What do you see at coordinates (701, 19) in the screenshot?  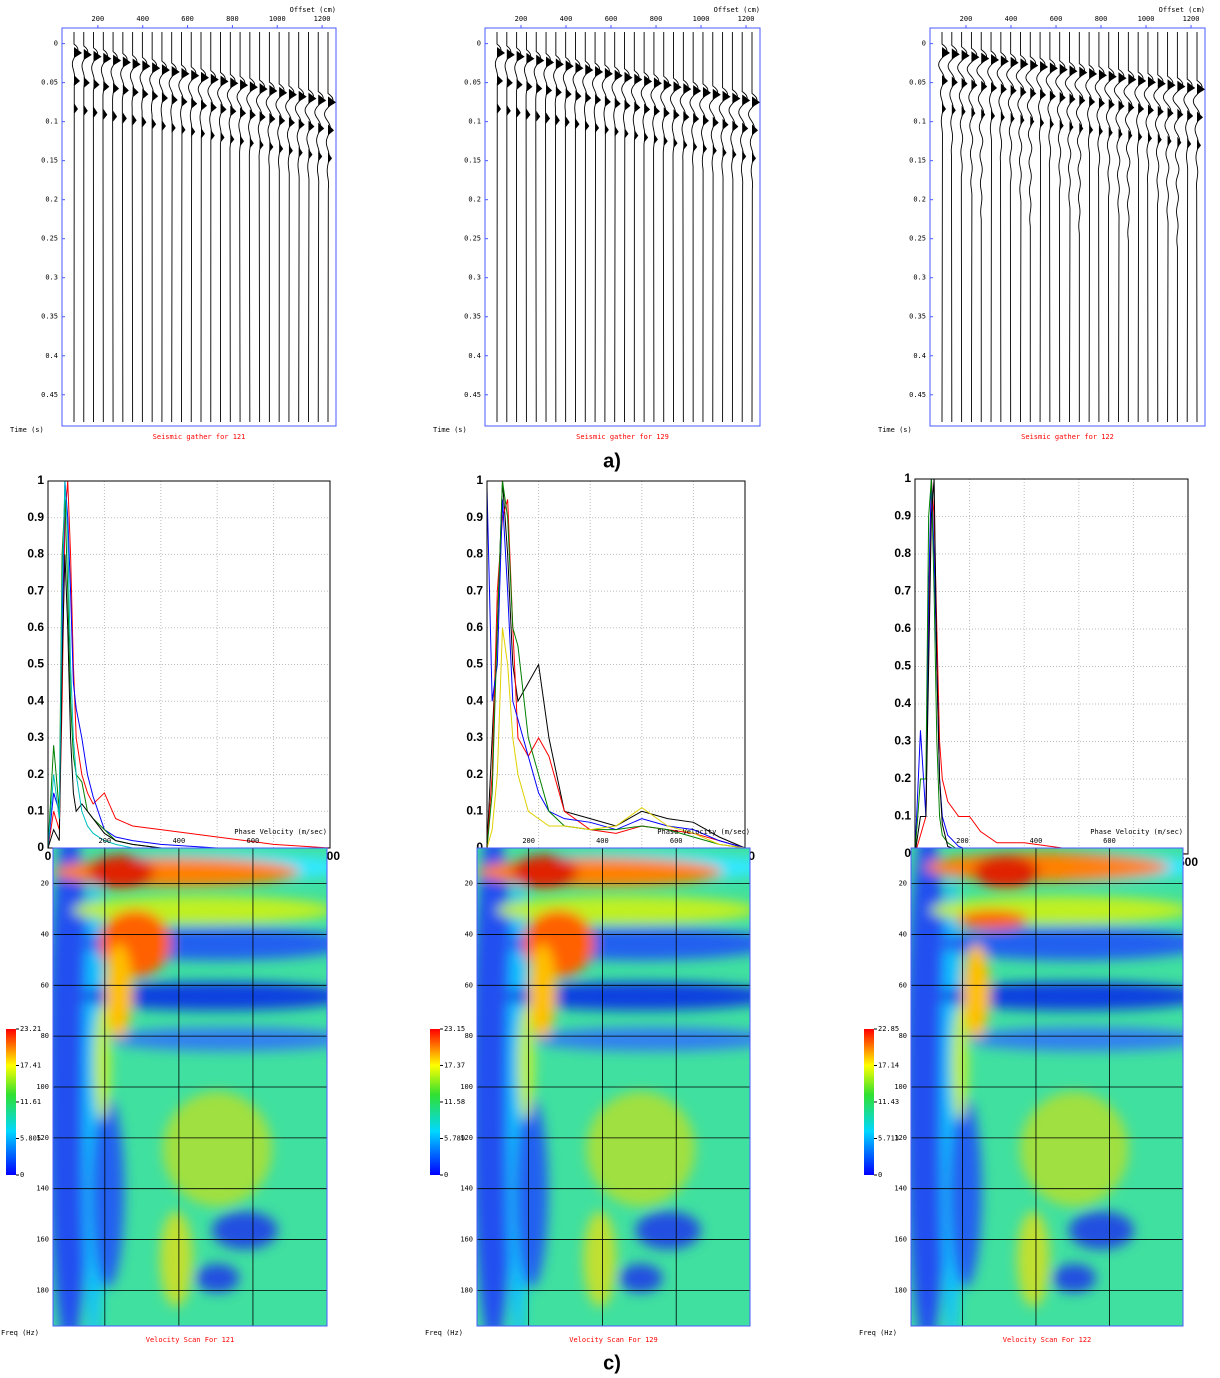 I see `x-tick-label: 1000` at bounding box center [701, 19].